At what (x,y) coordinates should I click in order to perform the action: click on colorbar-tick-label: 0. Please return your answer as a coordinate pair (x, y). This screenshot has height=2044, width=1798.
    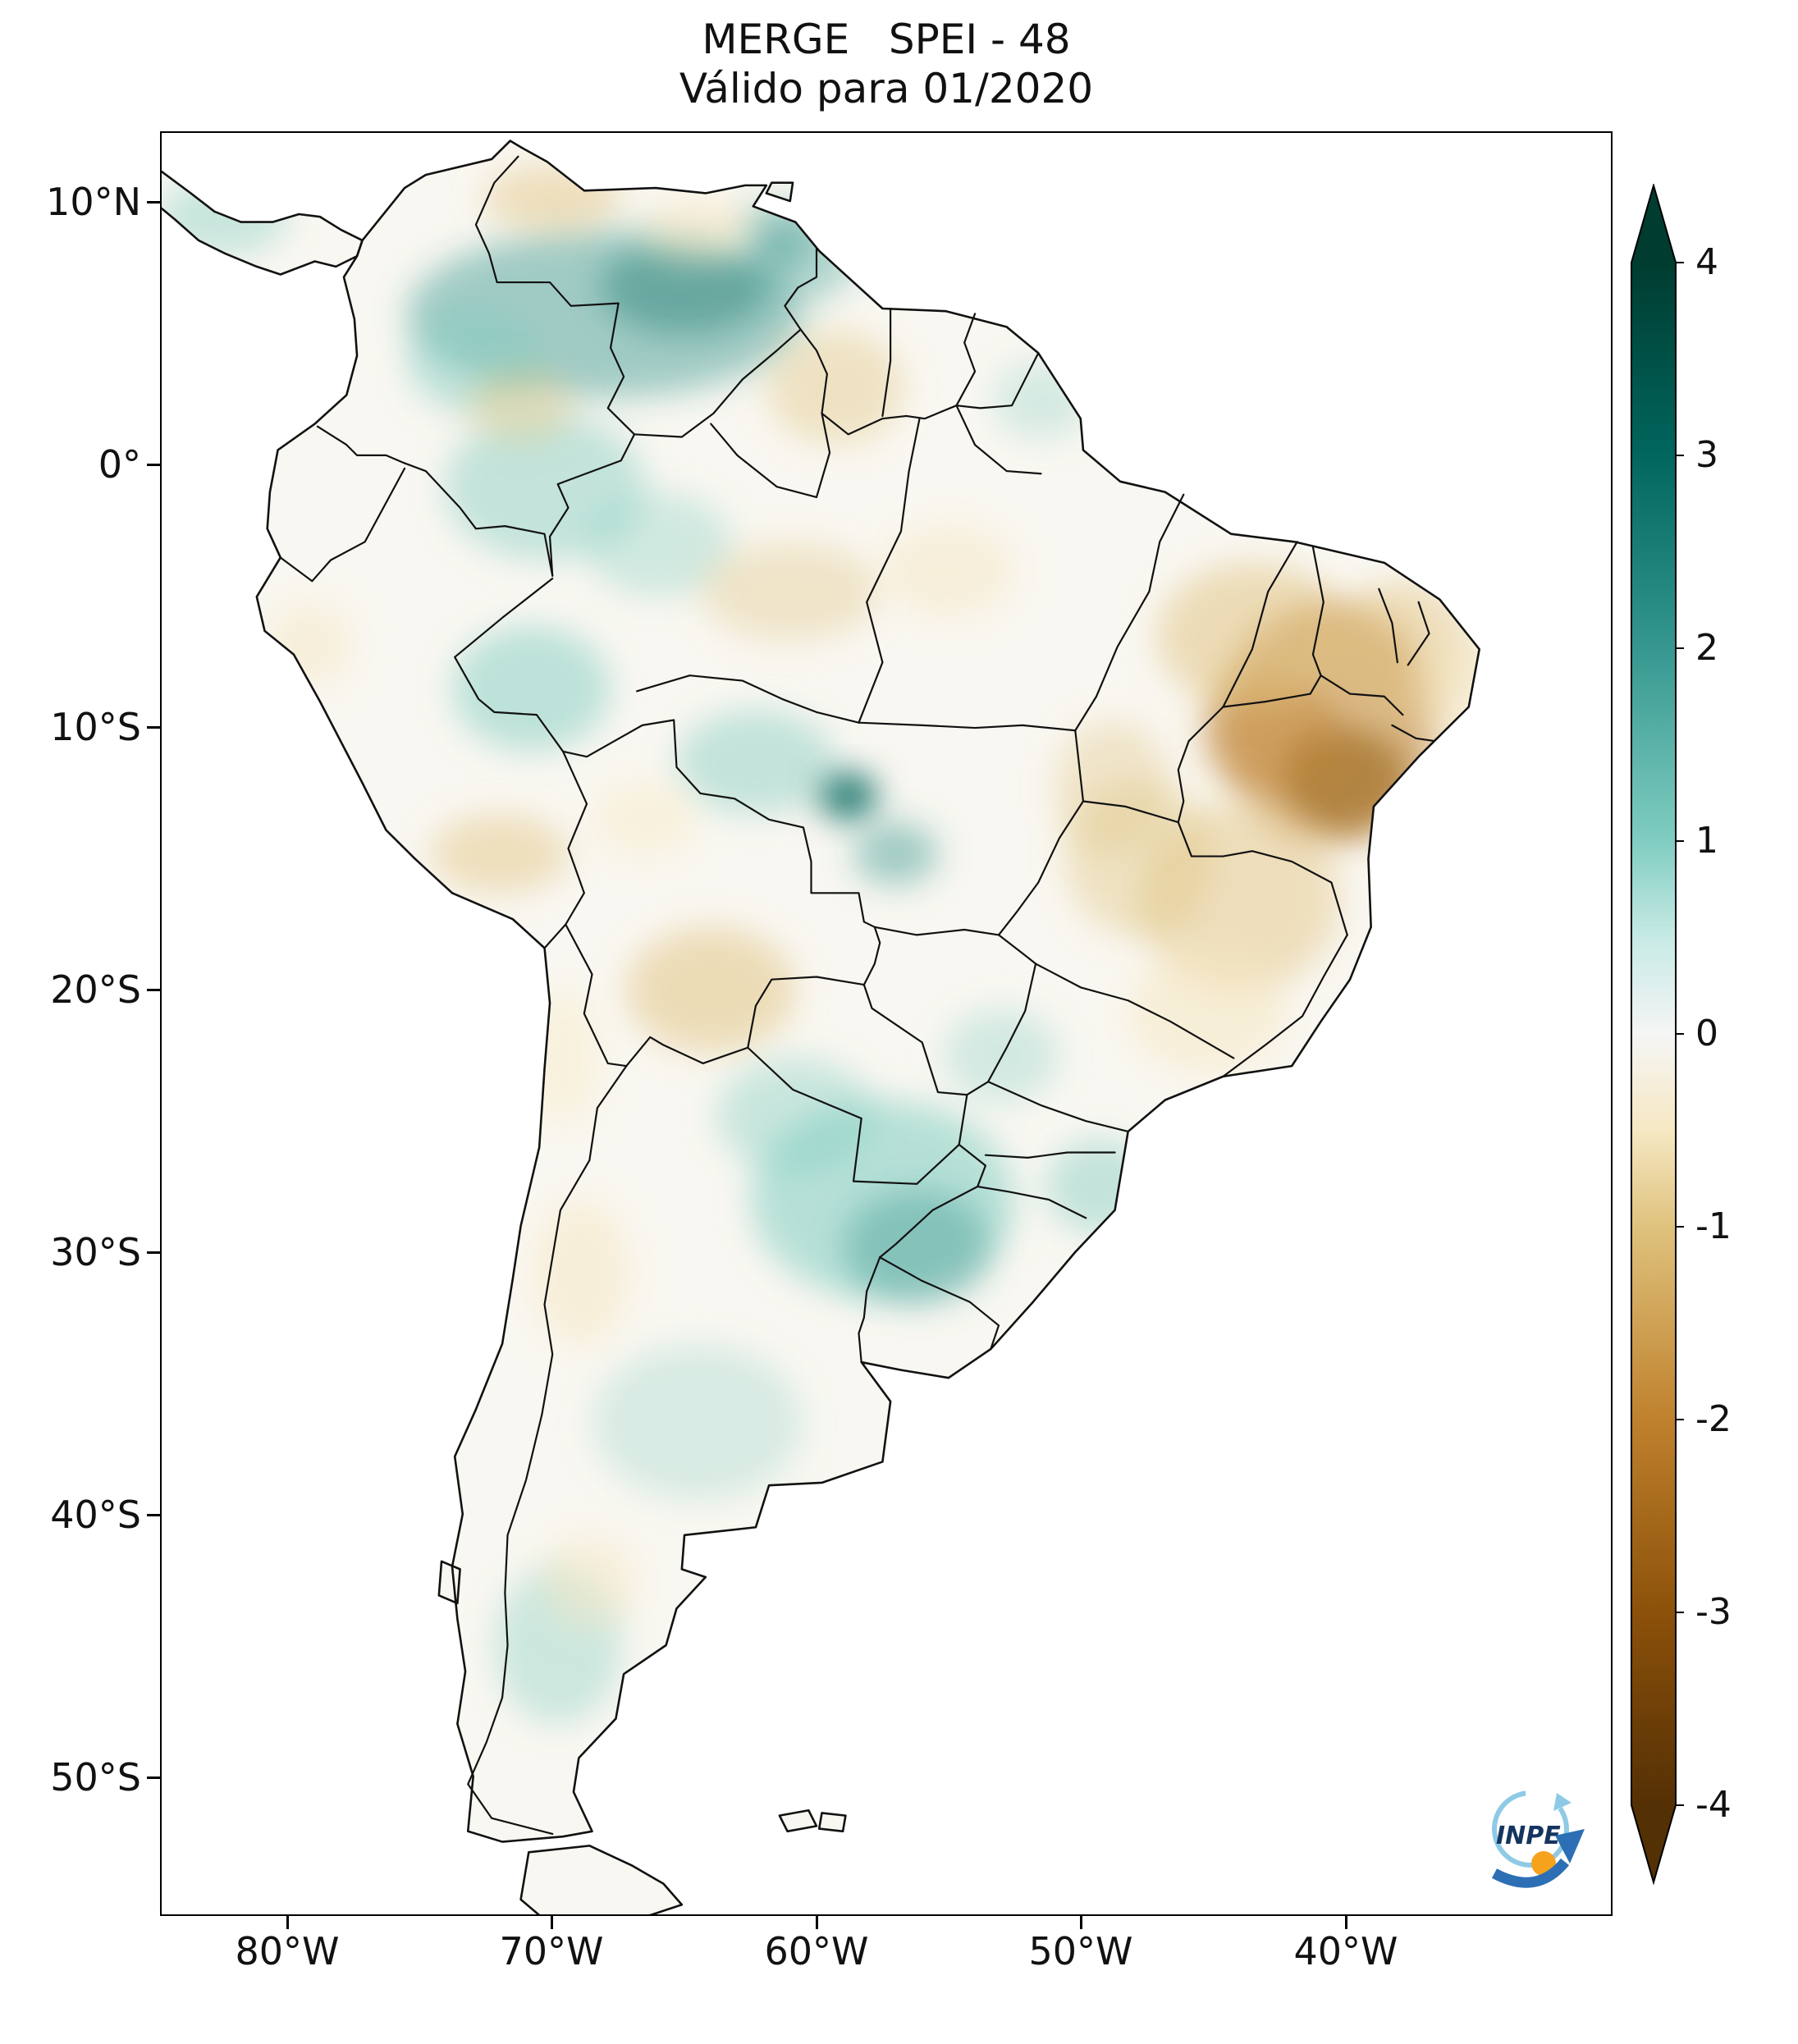
    Looking at the image, I should click on (1706, 1033).